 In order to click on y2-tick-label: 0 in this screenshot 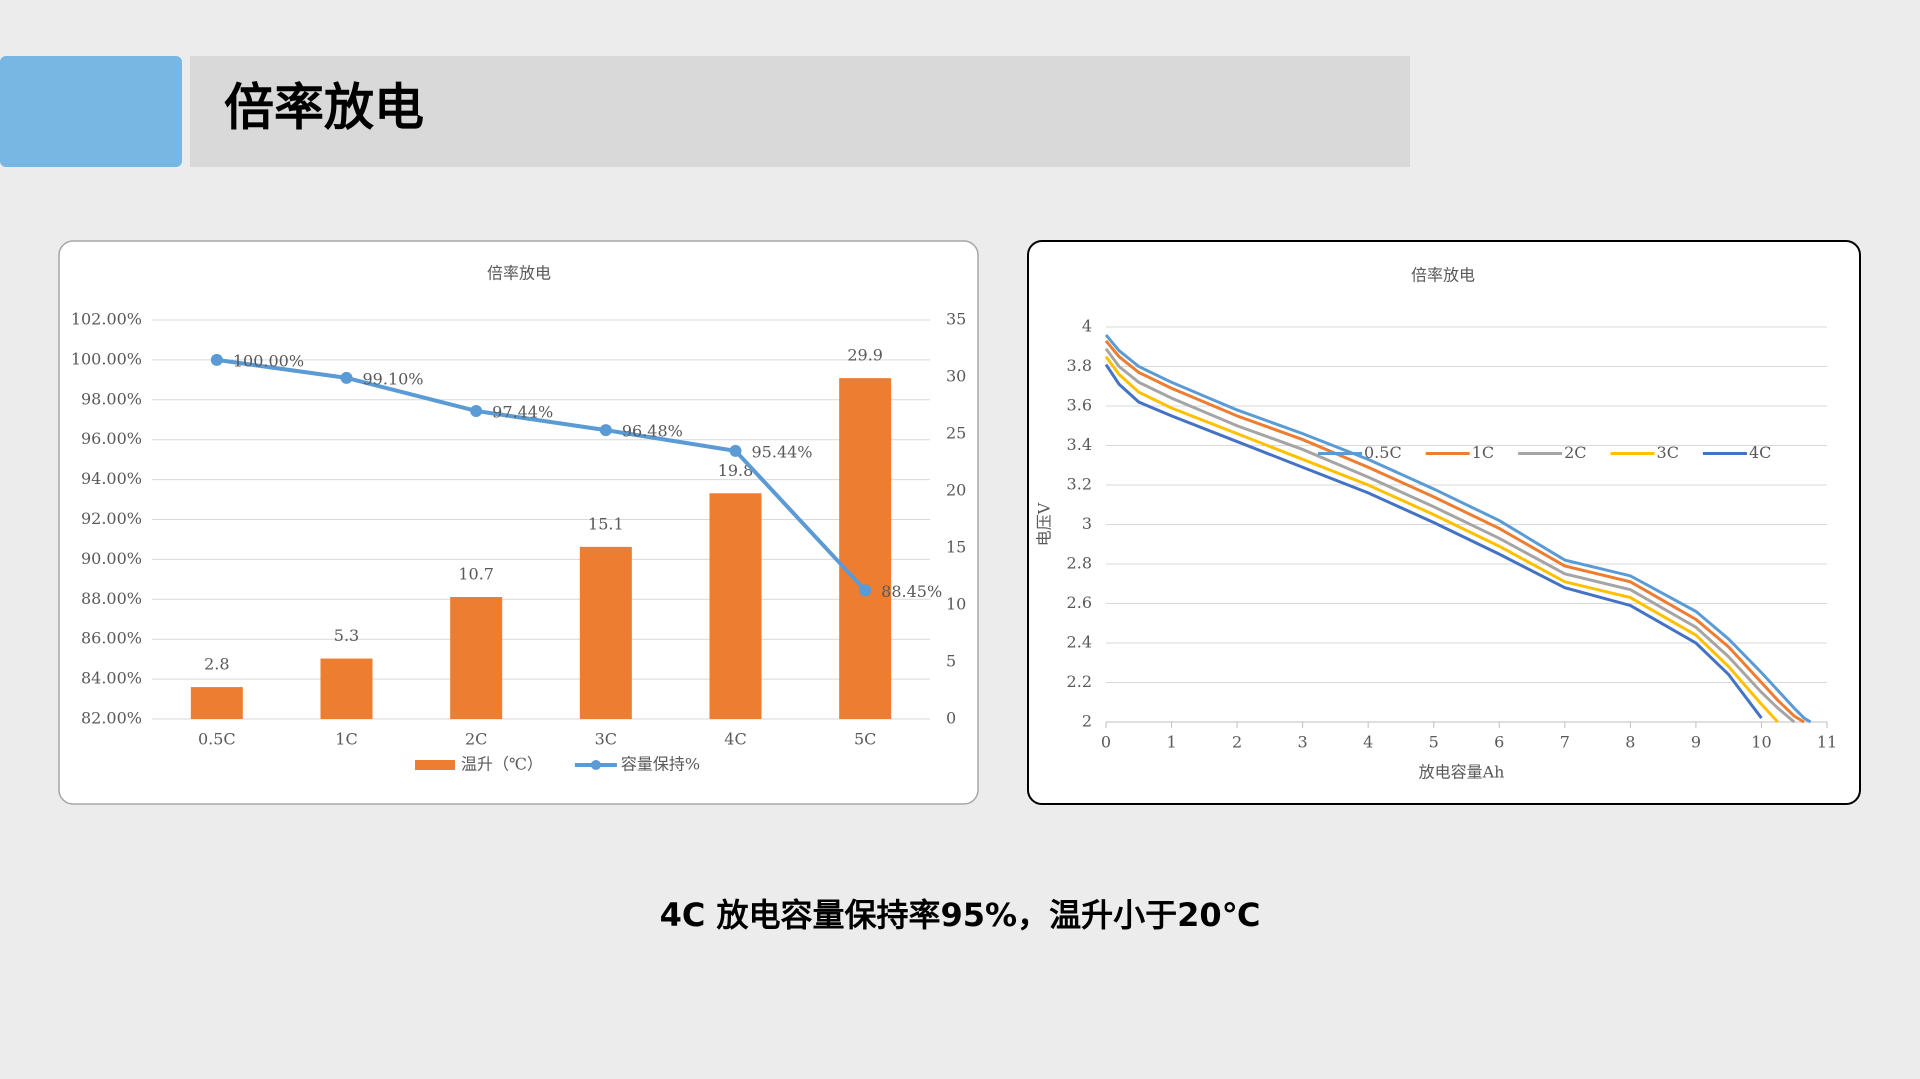, I will do `click(951, 718)`.